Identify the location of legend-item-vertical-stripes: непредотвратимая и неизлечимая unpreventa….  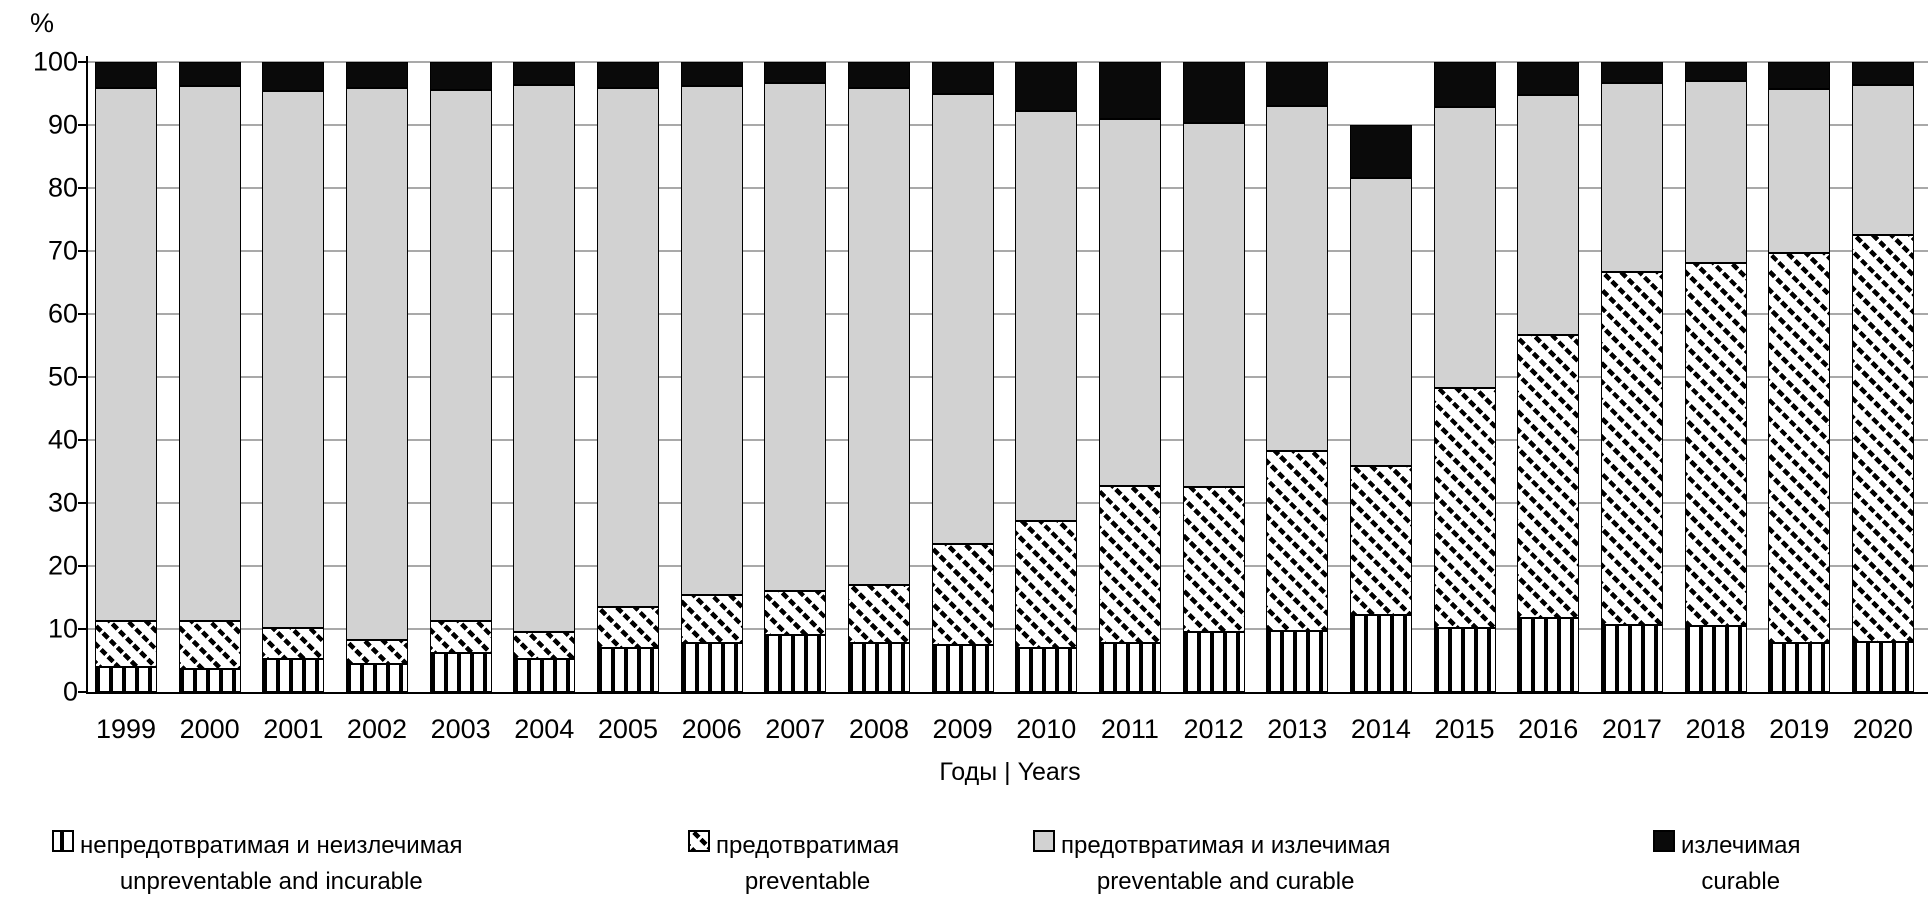
(257, 864).